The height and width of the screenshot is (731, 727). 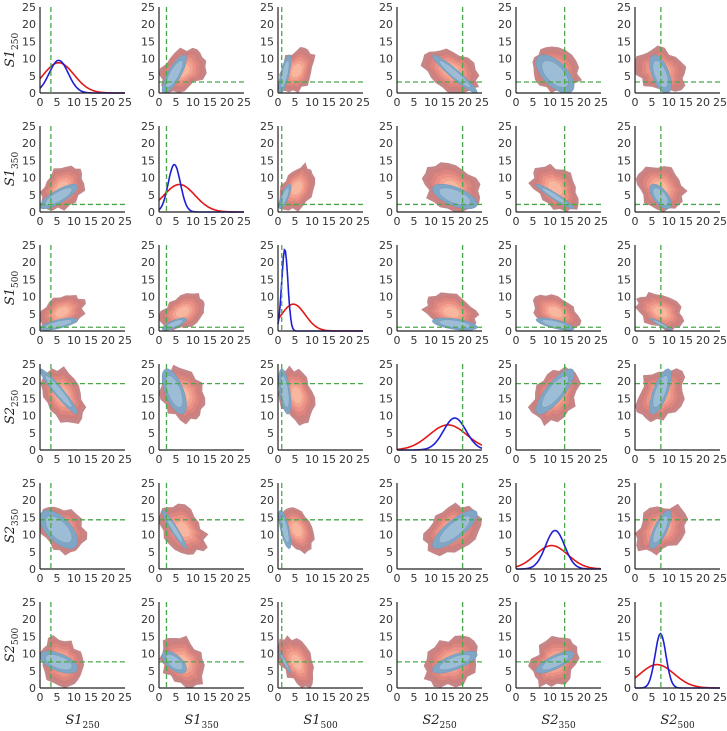 What do you see at coordinates (82, 722) in the screenshot?
I see `axis-label-S1_250: S1250` at bounding box center [82, 722].